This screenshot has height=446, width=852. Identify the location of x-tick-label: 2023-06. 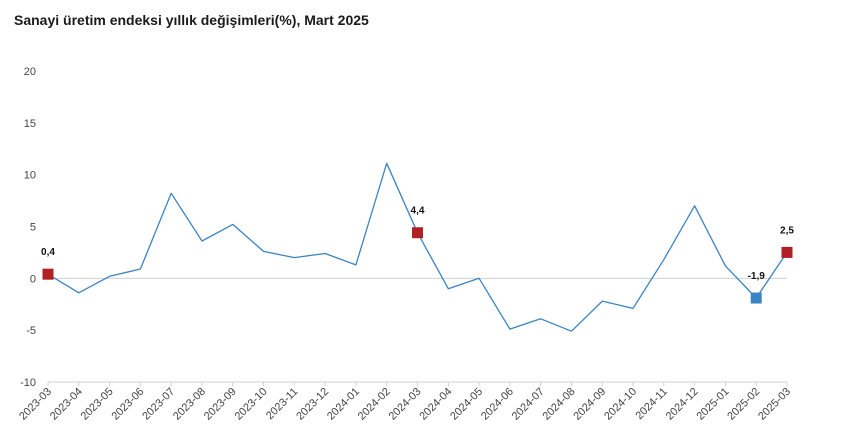
(127, 404).